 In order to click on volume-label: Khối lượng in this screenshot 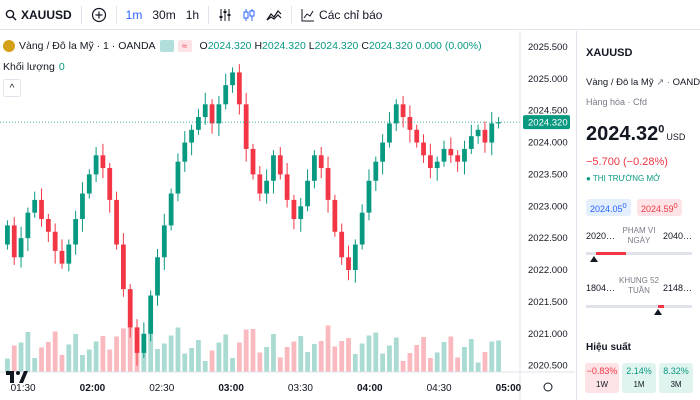, I will do `click(29, 67)`.